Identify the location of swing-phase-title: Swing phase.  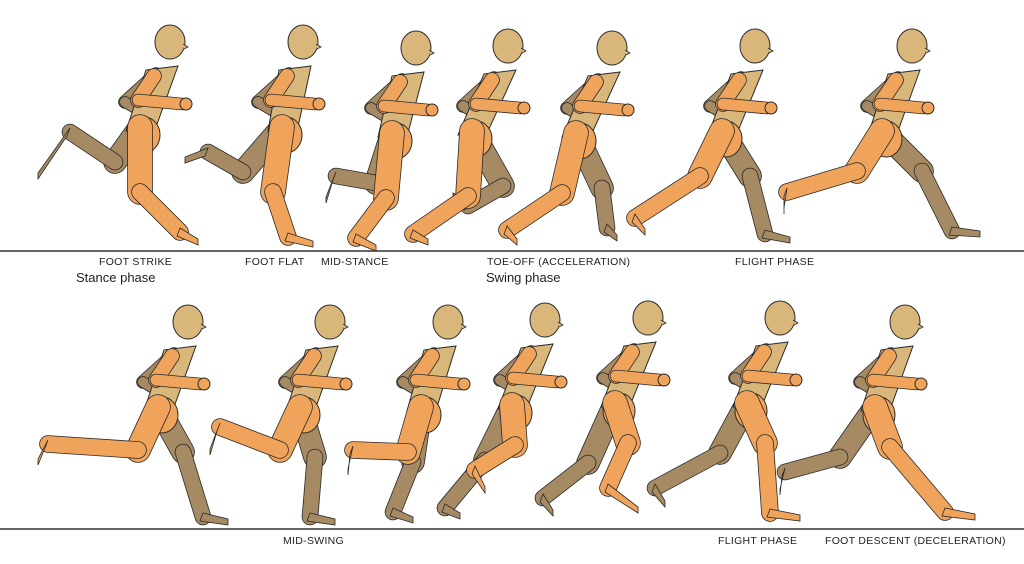
(523, 277).